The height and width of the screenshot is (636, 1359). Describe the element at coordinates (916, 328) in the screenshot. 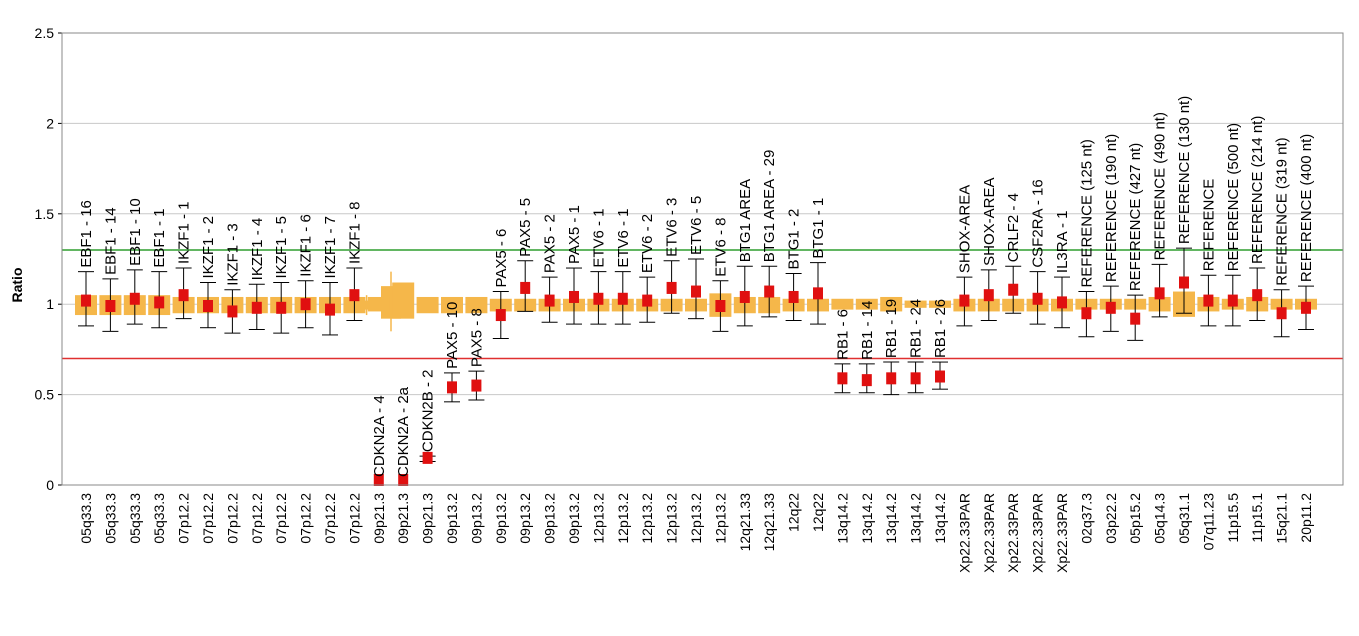

I see `probe-label: RB1 - 24` at that location.